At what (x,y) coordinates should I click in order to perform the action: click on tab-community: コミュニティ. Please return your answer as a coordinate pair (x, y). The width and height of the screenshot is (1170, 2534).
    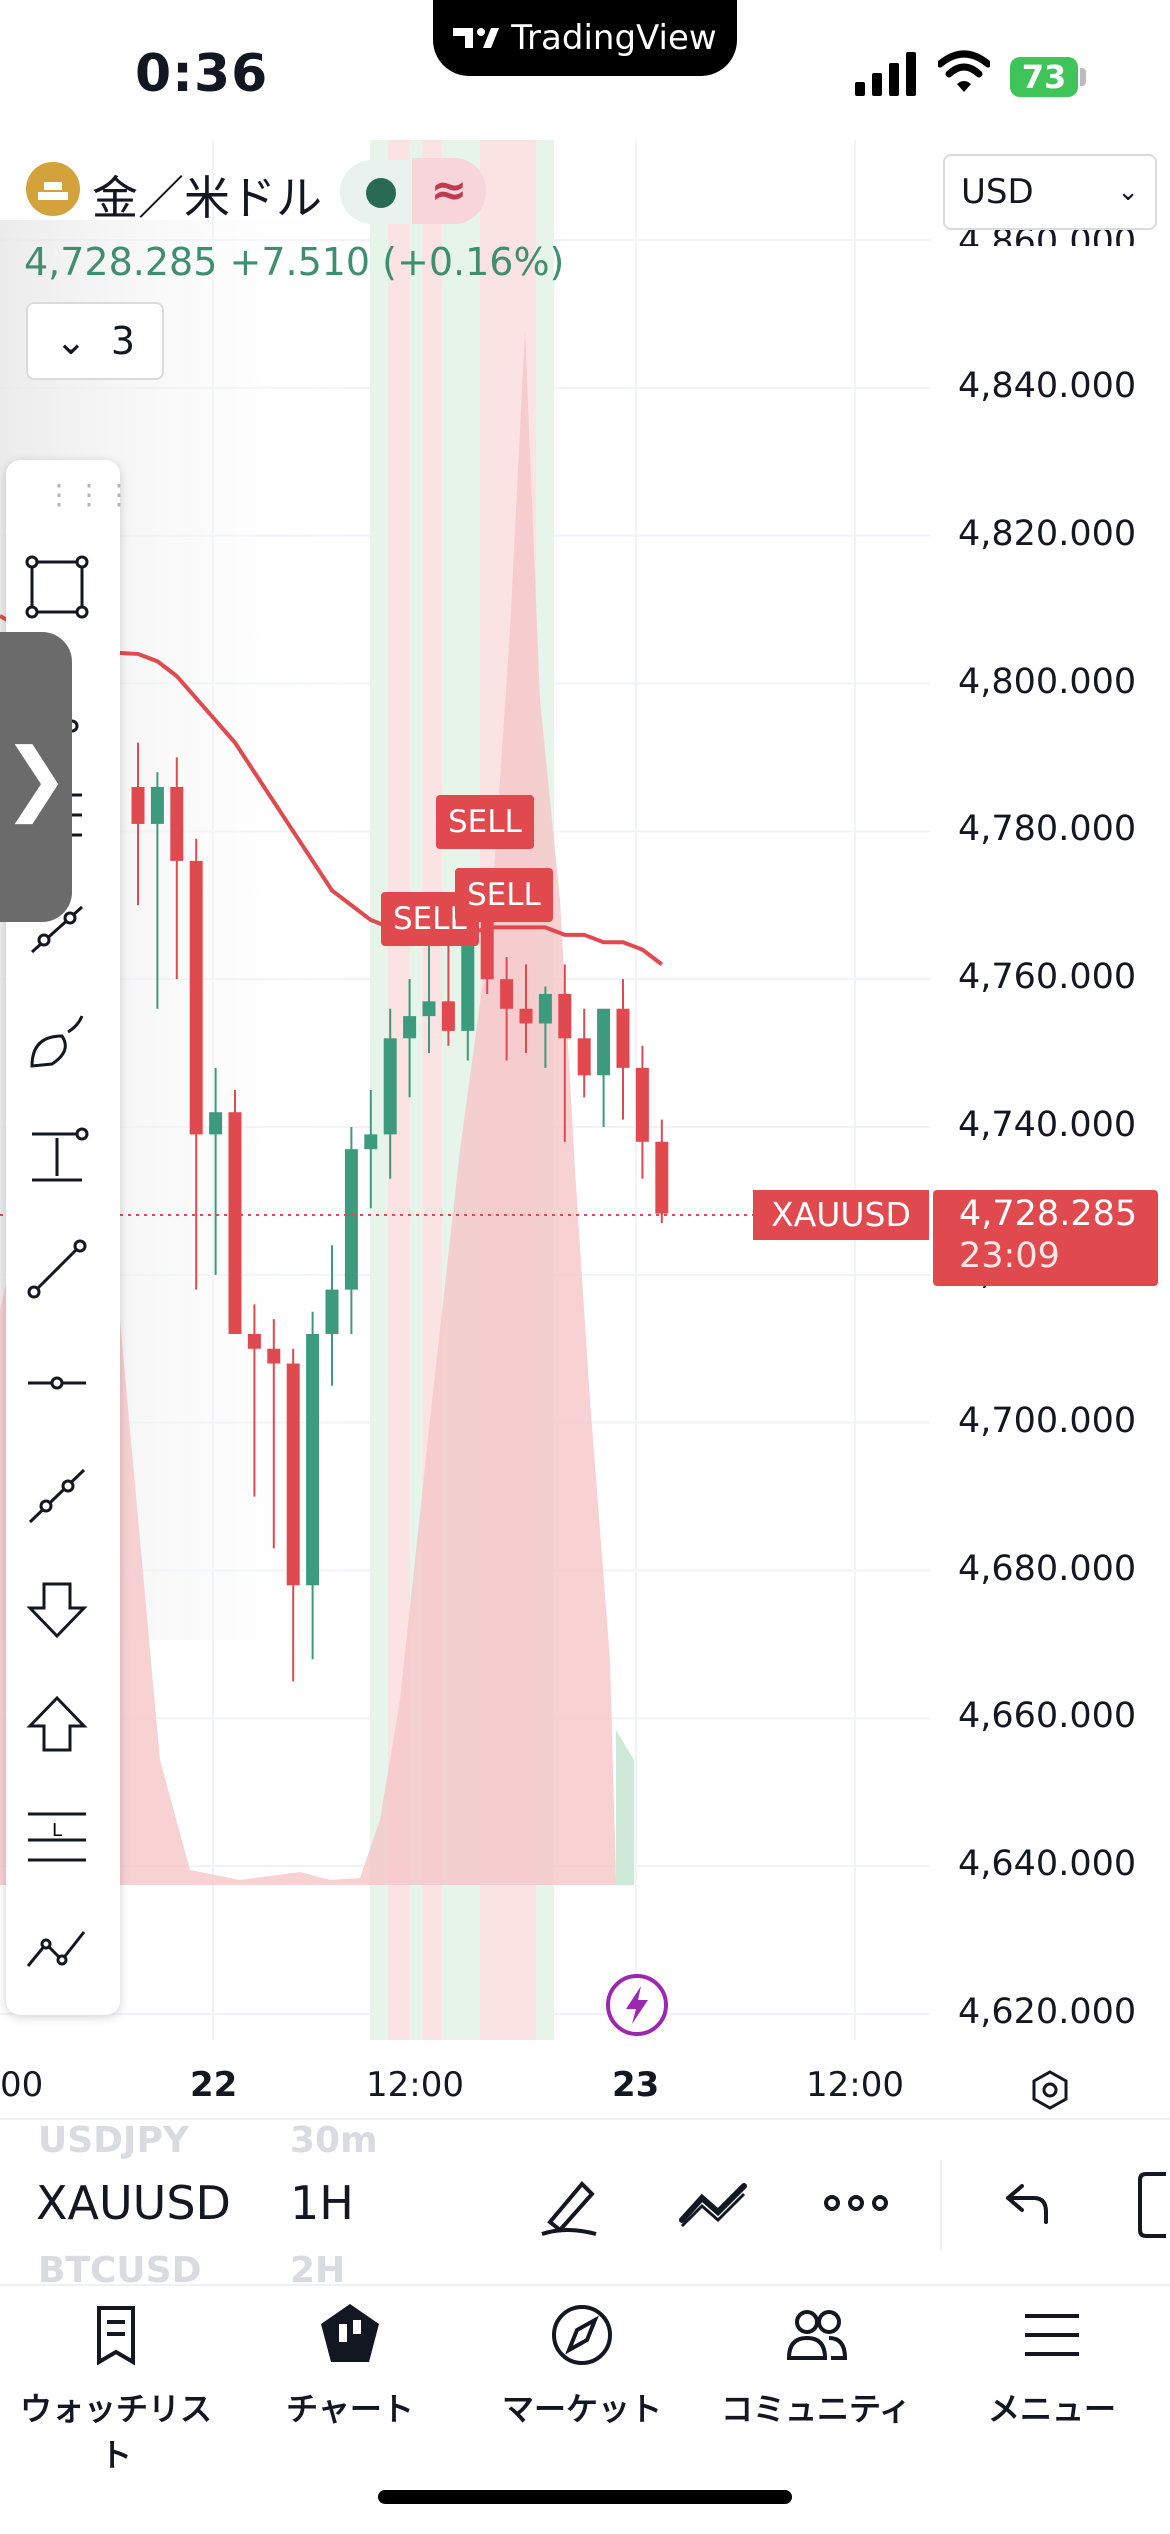
    Looking at the image, I should click on (816, 2365).